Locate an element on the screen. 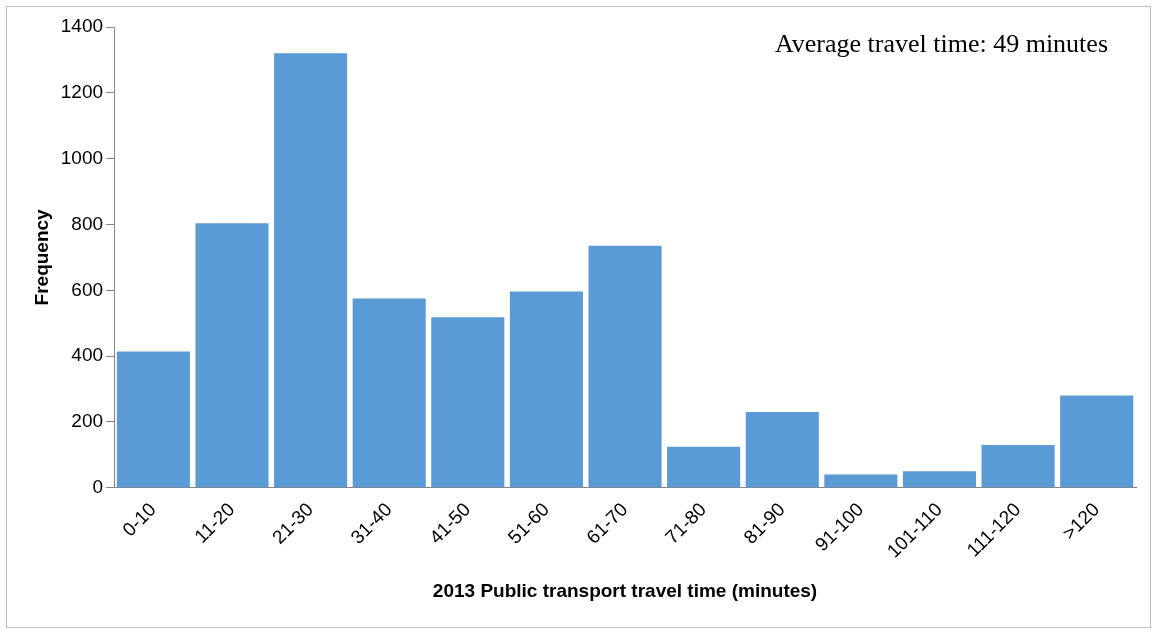 This screenshot has width=1159, height=636. y-tick-label: 0 is located at coordinates (98, 486).